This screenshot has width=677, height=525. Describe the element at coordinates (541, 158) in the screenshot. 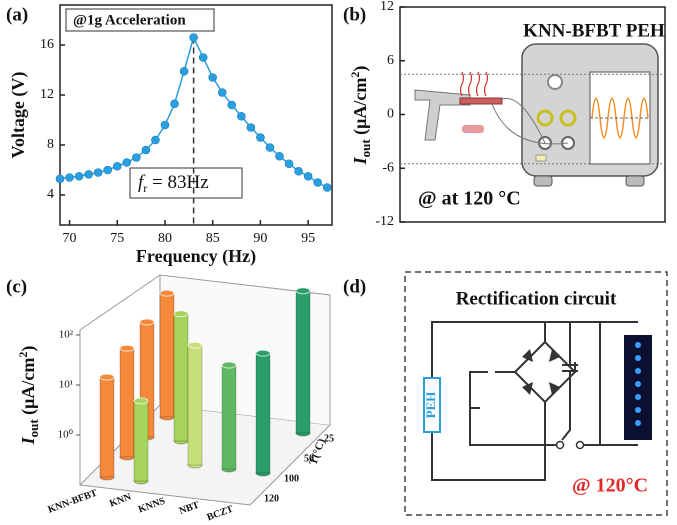

I see `led` at that location.